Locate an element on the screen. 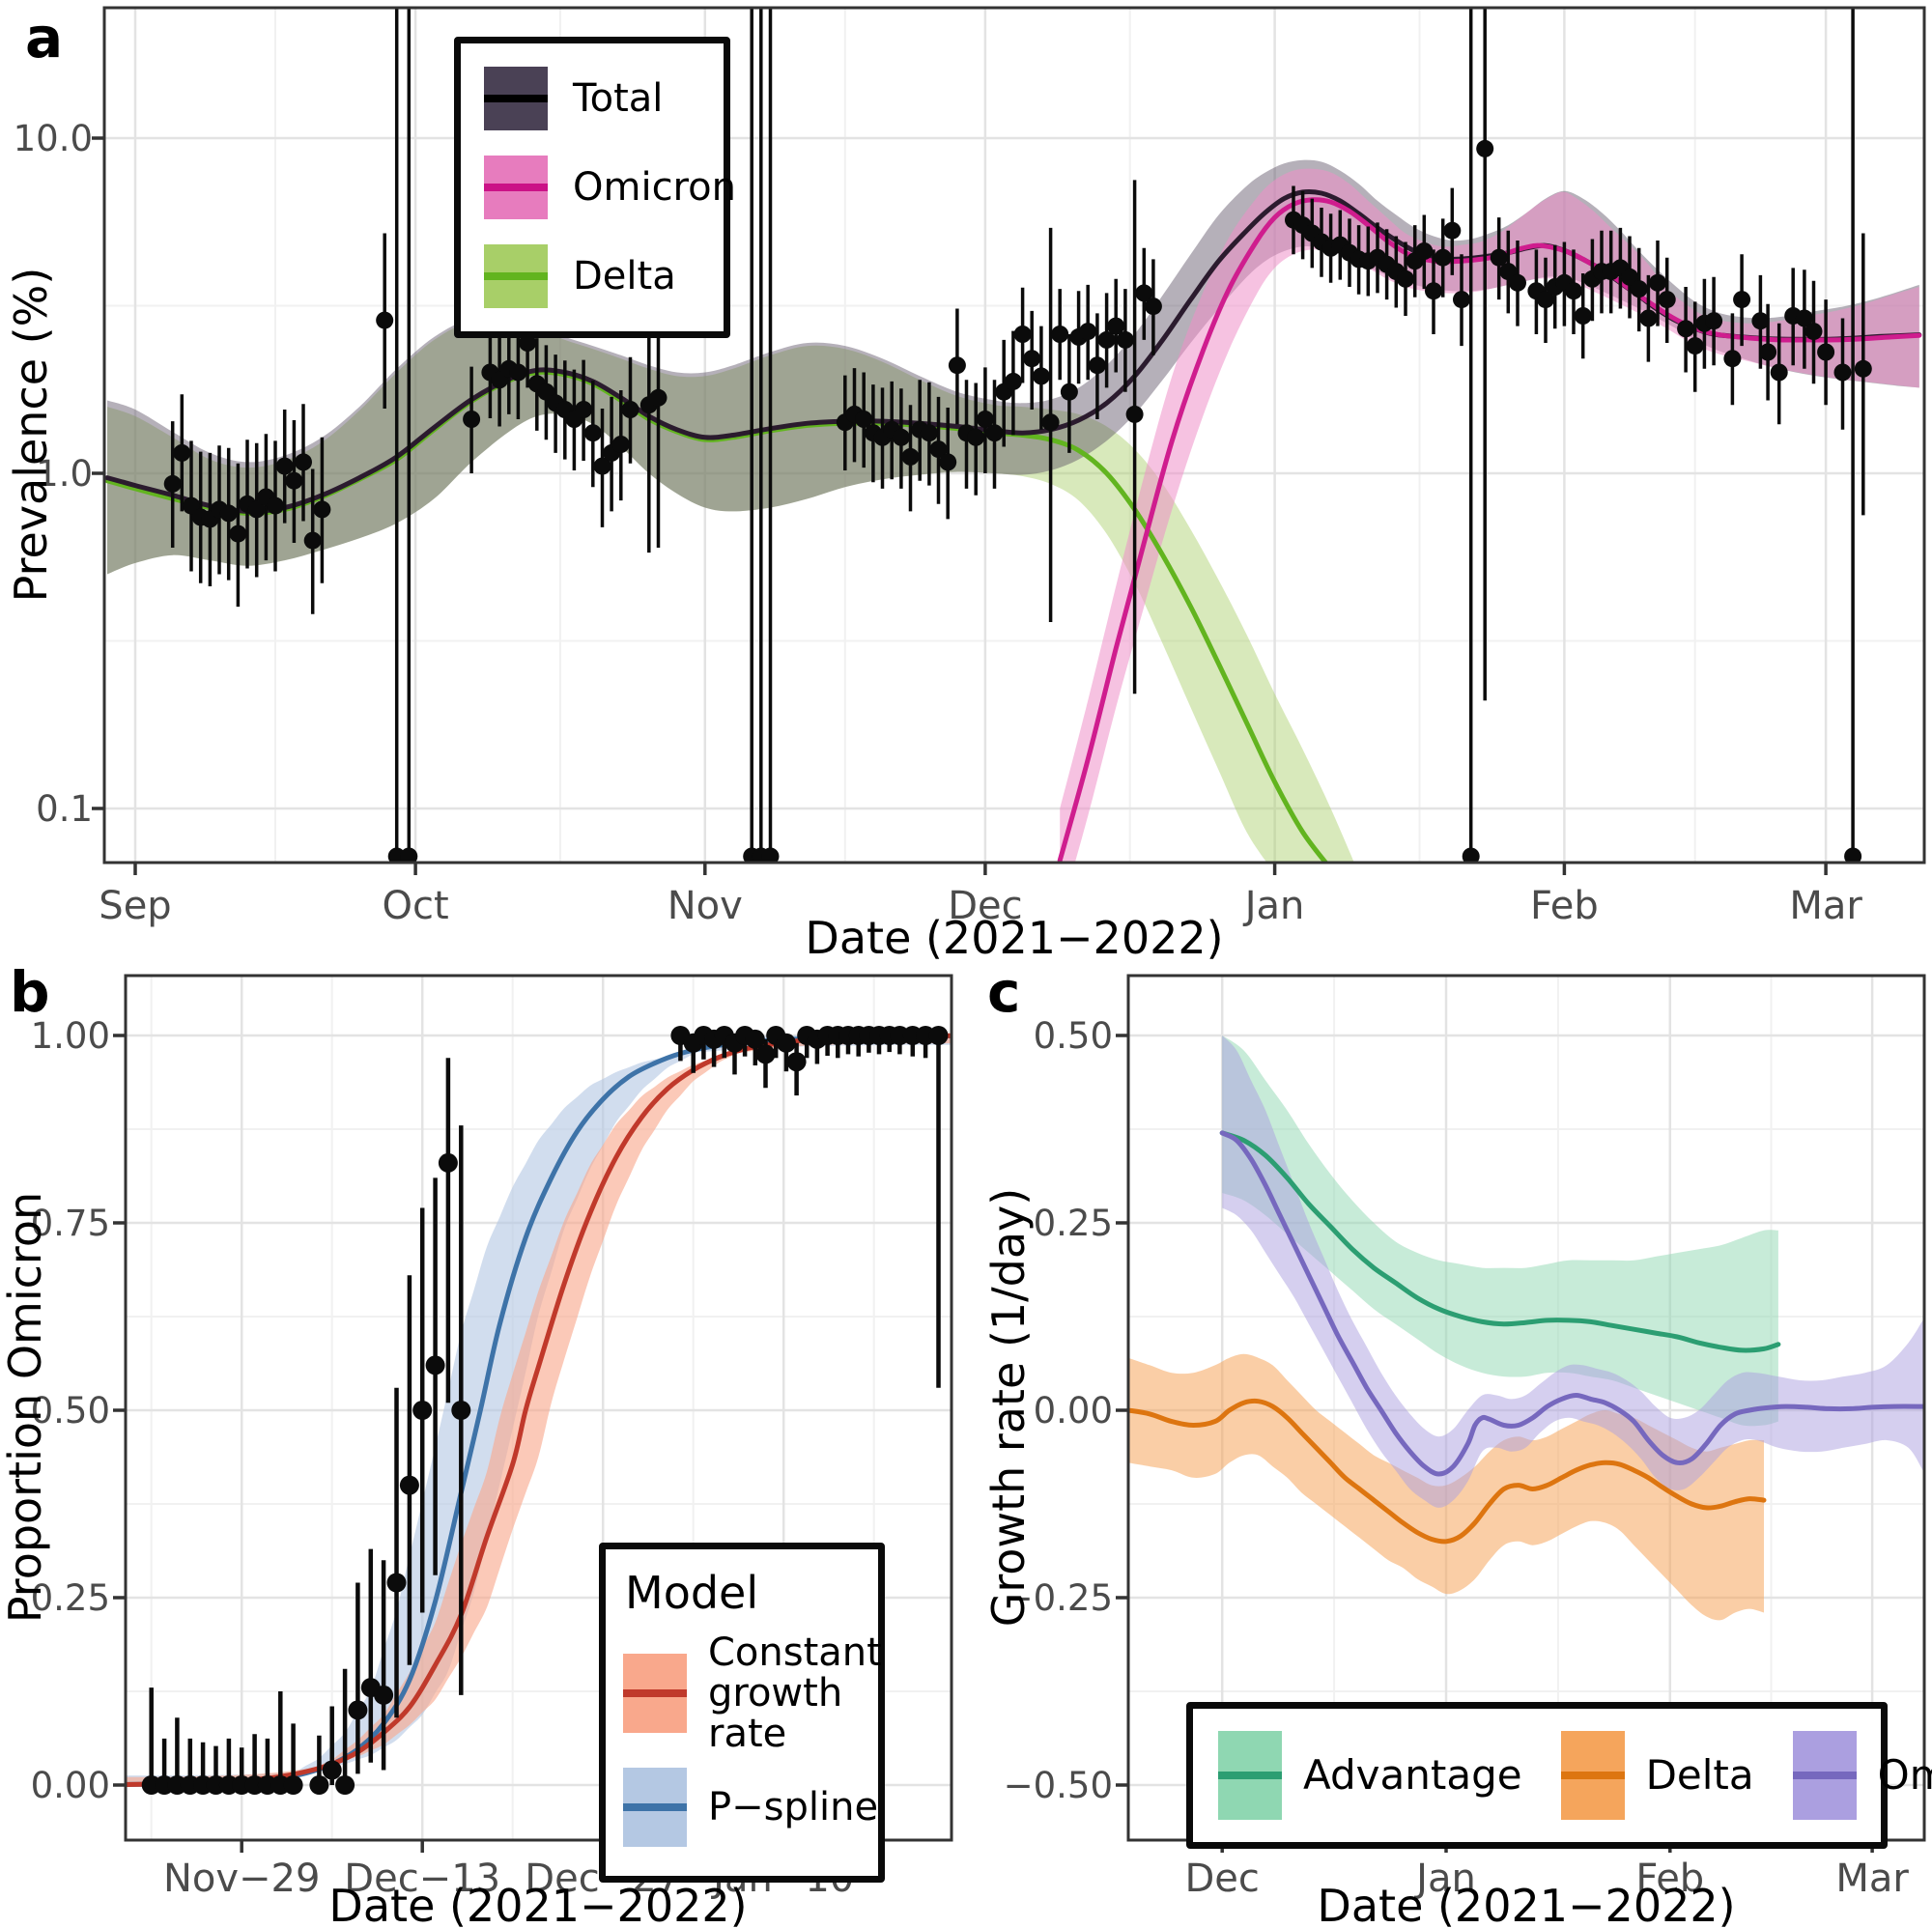  panel-c-letter: c is located at coordinates (1004, 992).